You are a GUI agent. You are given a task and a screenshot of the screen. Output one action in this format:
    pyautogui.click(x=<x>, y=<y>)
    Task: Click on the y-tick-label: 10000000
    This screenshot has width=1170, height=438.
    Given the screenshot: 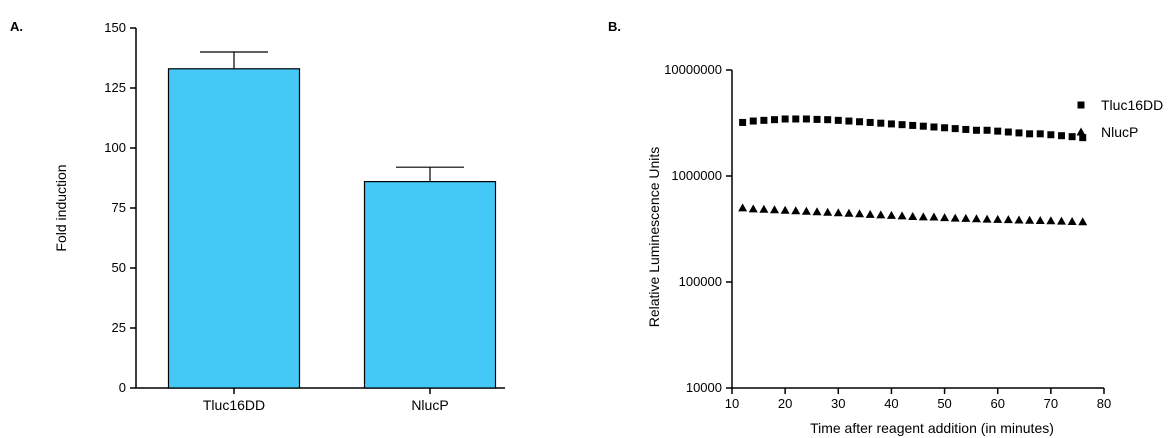 What is the action you would take?
    pyautogui.click(x=693, y=69)
    